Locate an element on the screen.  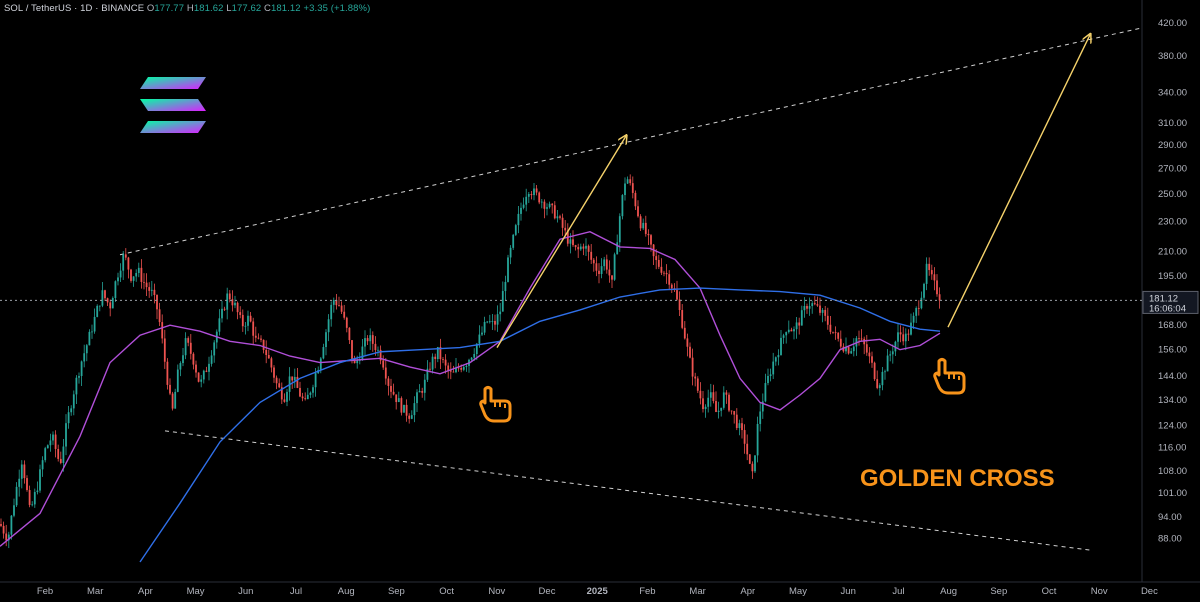
price-axis-tick: 210.00 is located at coordinates (1172, 252).